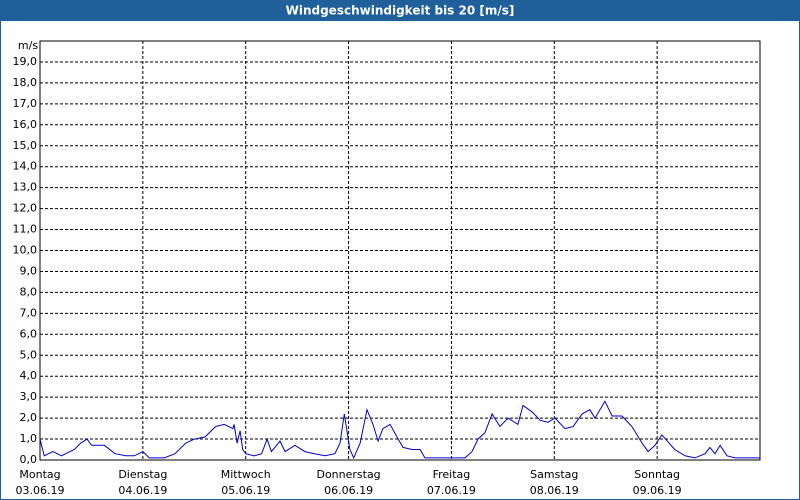  Describe the element at coordinates (451, 490) in the screenshot. I see `x-tick-date: 07.06.19` at that location.